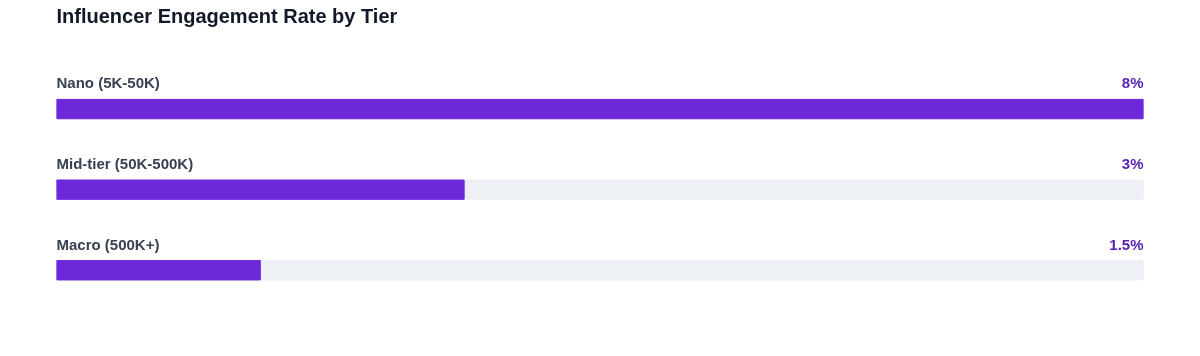 This screenshot has width=1200, height=356. I want to click on data-label: 1.5%, so click(1126, 244).